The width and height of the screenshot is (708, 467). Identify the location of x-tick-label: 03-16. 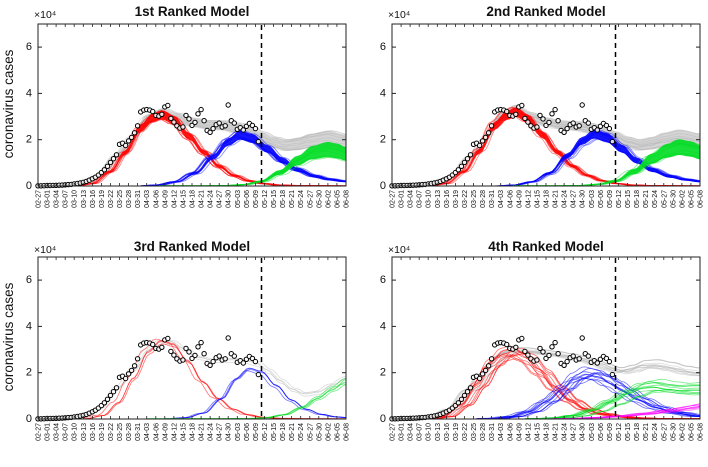
(447, 432).